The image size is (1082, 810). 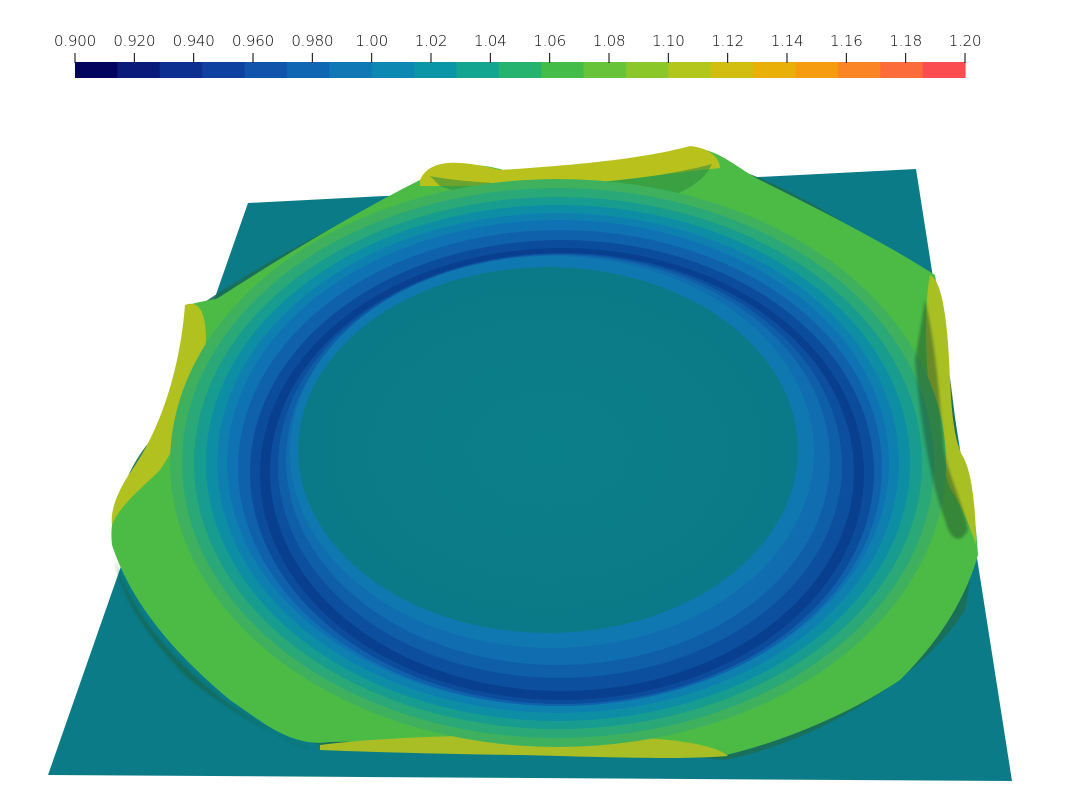 I want to click on colorbar-bands, so click(x=520, y=70).